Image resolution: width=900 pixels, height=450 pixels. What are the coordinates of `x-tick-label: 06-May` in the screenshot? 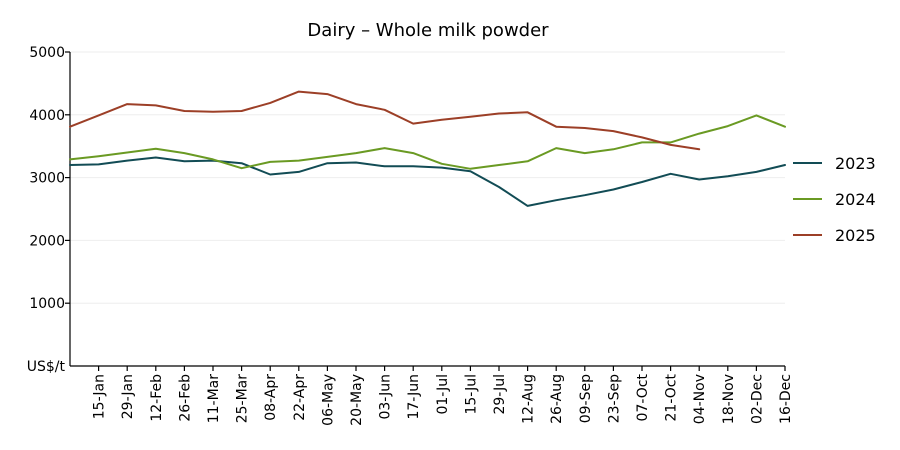 It's located at (328, 400).